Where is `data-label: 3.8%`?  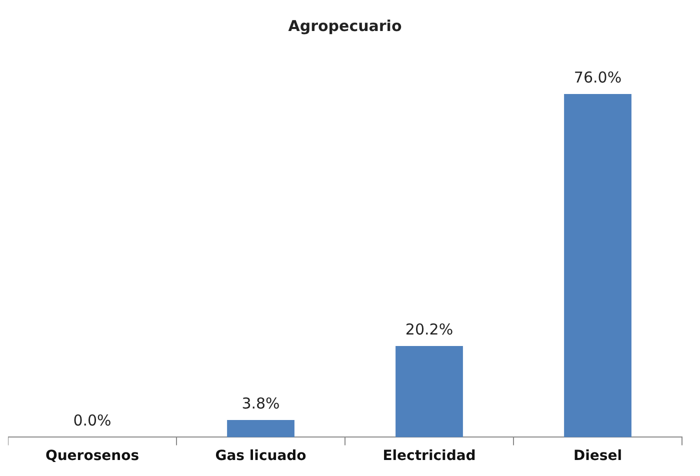 data-label: 3.8% is located at coordinates (261, 403).